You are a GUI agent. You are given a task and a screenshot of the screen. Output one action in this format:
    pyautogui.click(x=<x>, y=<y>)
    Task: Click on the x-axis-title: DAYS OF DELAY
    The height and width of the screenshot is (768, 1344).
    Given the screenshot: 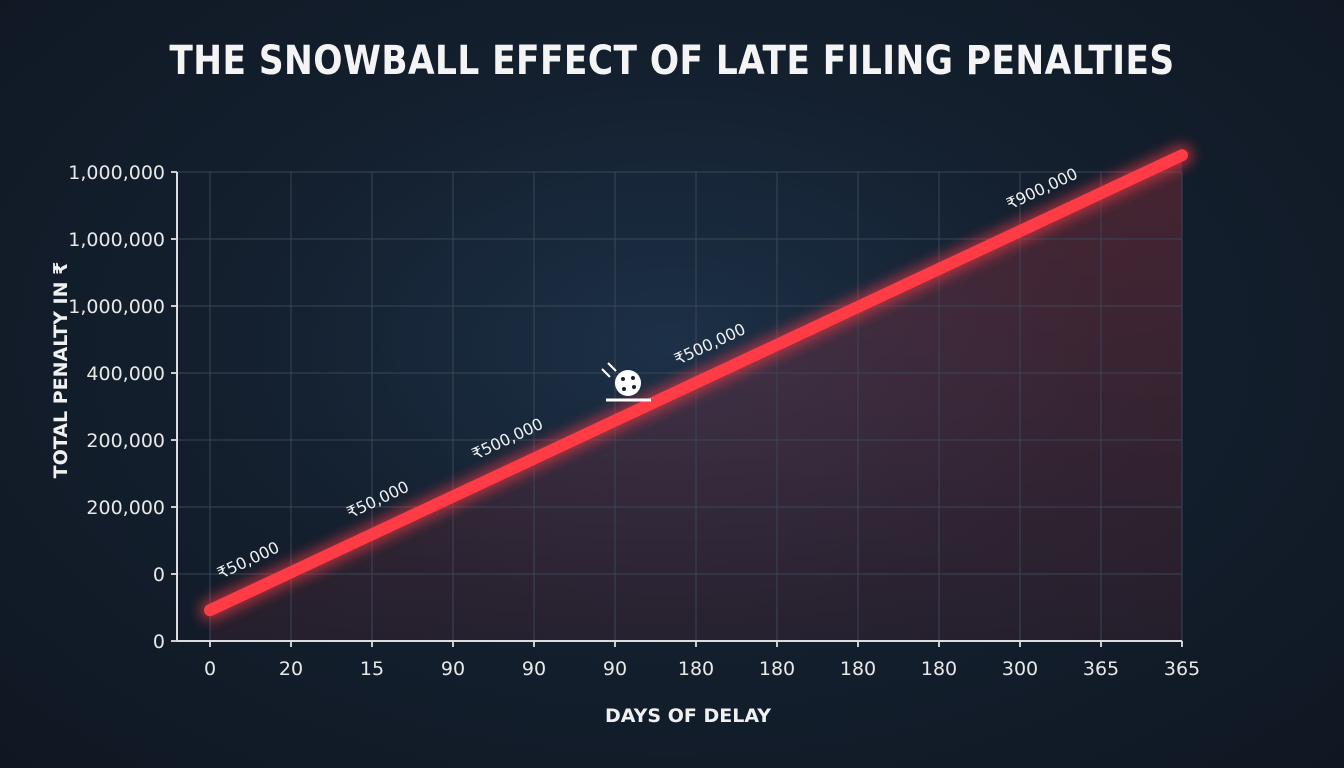 What is the action you would take?
    pyautogui.click(x=688, y=716)
    